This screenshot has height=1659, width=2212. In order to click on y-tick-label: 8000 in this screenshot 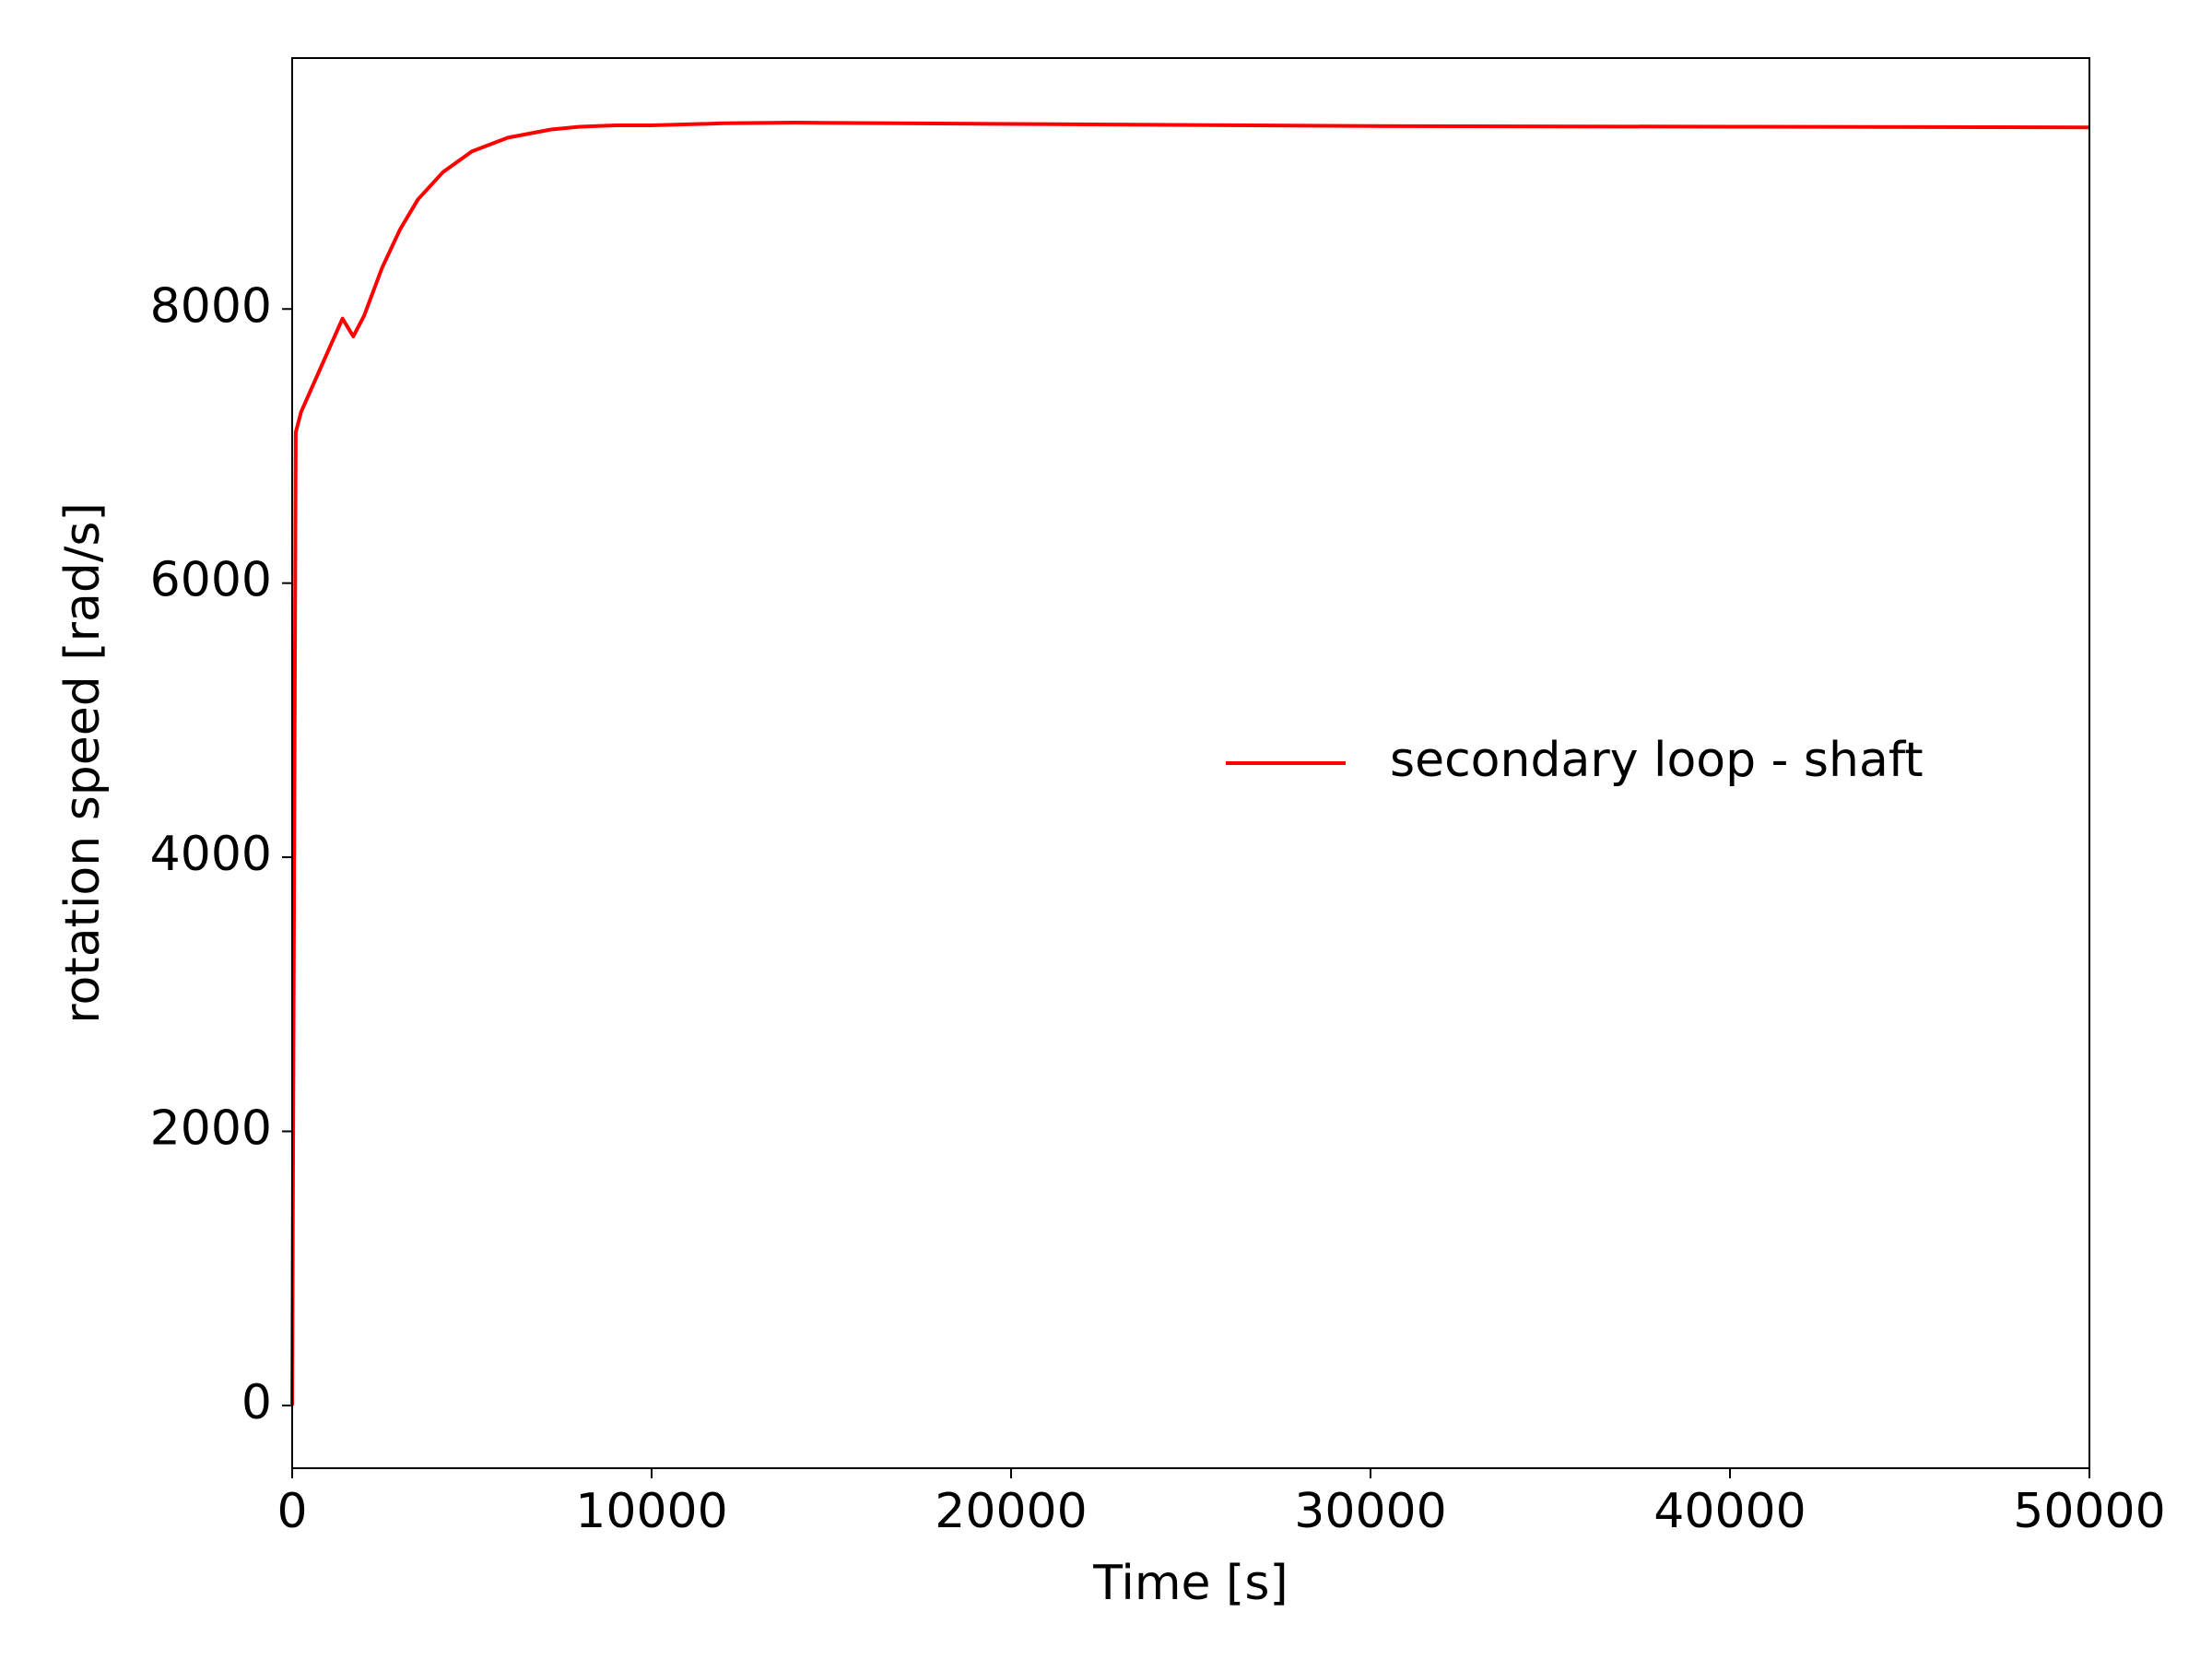, I will do `click(211, 306)`.